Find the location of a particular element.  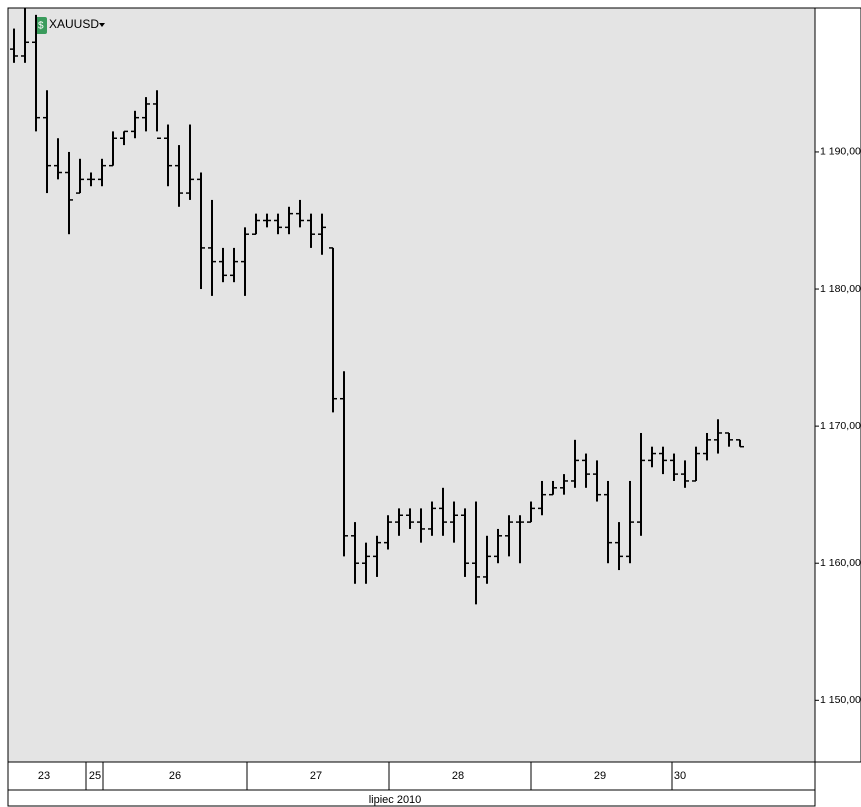

x-tick-label: 29 is located at coordinates (600, 776).